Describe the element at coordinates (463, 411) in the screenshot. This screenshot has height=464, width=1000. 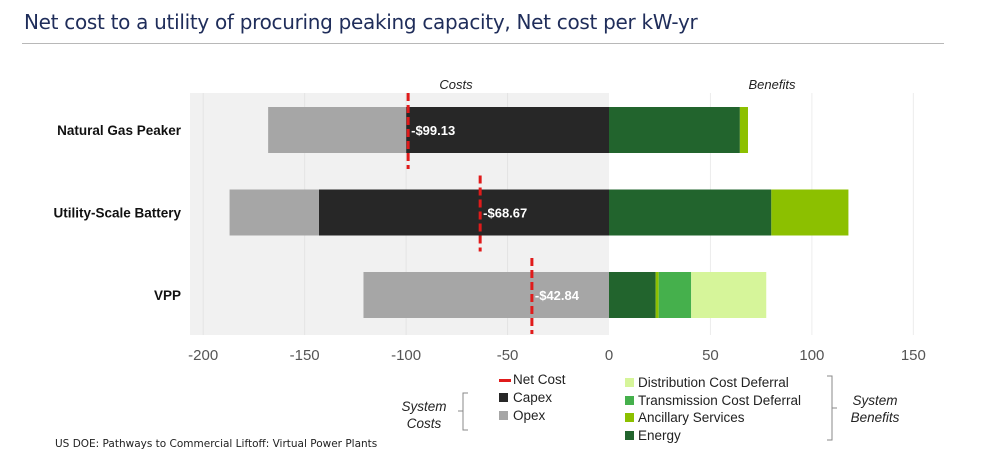
I see `legend-costs-bracket` at that location.